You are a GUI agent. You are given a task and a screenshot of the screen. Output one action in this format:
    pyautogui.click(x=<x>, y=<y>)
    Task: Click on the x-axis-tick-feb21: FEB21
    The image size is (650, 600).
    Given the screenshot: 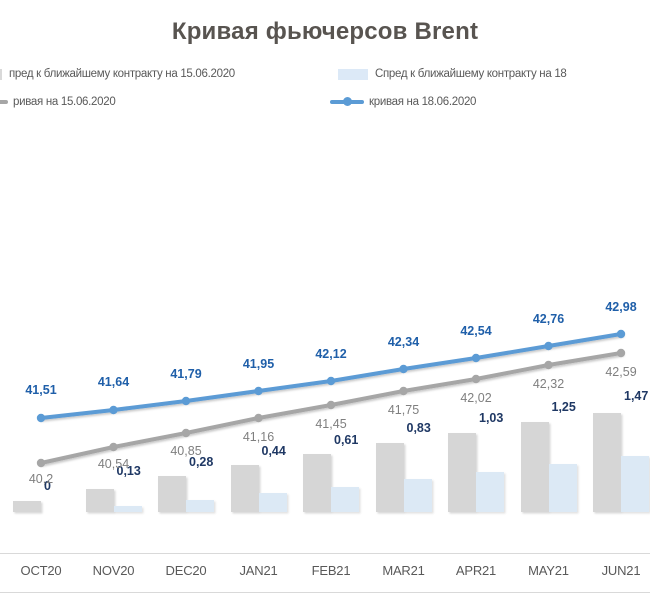 What is the action you would take?
    pyautogui.click(x=331, y=570)
    